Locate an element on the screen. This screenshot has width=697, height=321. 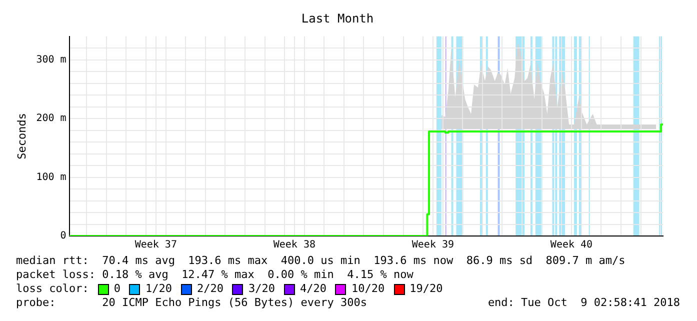
legend-label: 1/20 is located at coordinates (158, 289).